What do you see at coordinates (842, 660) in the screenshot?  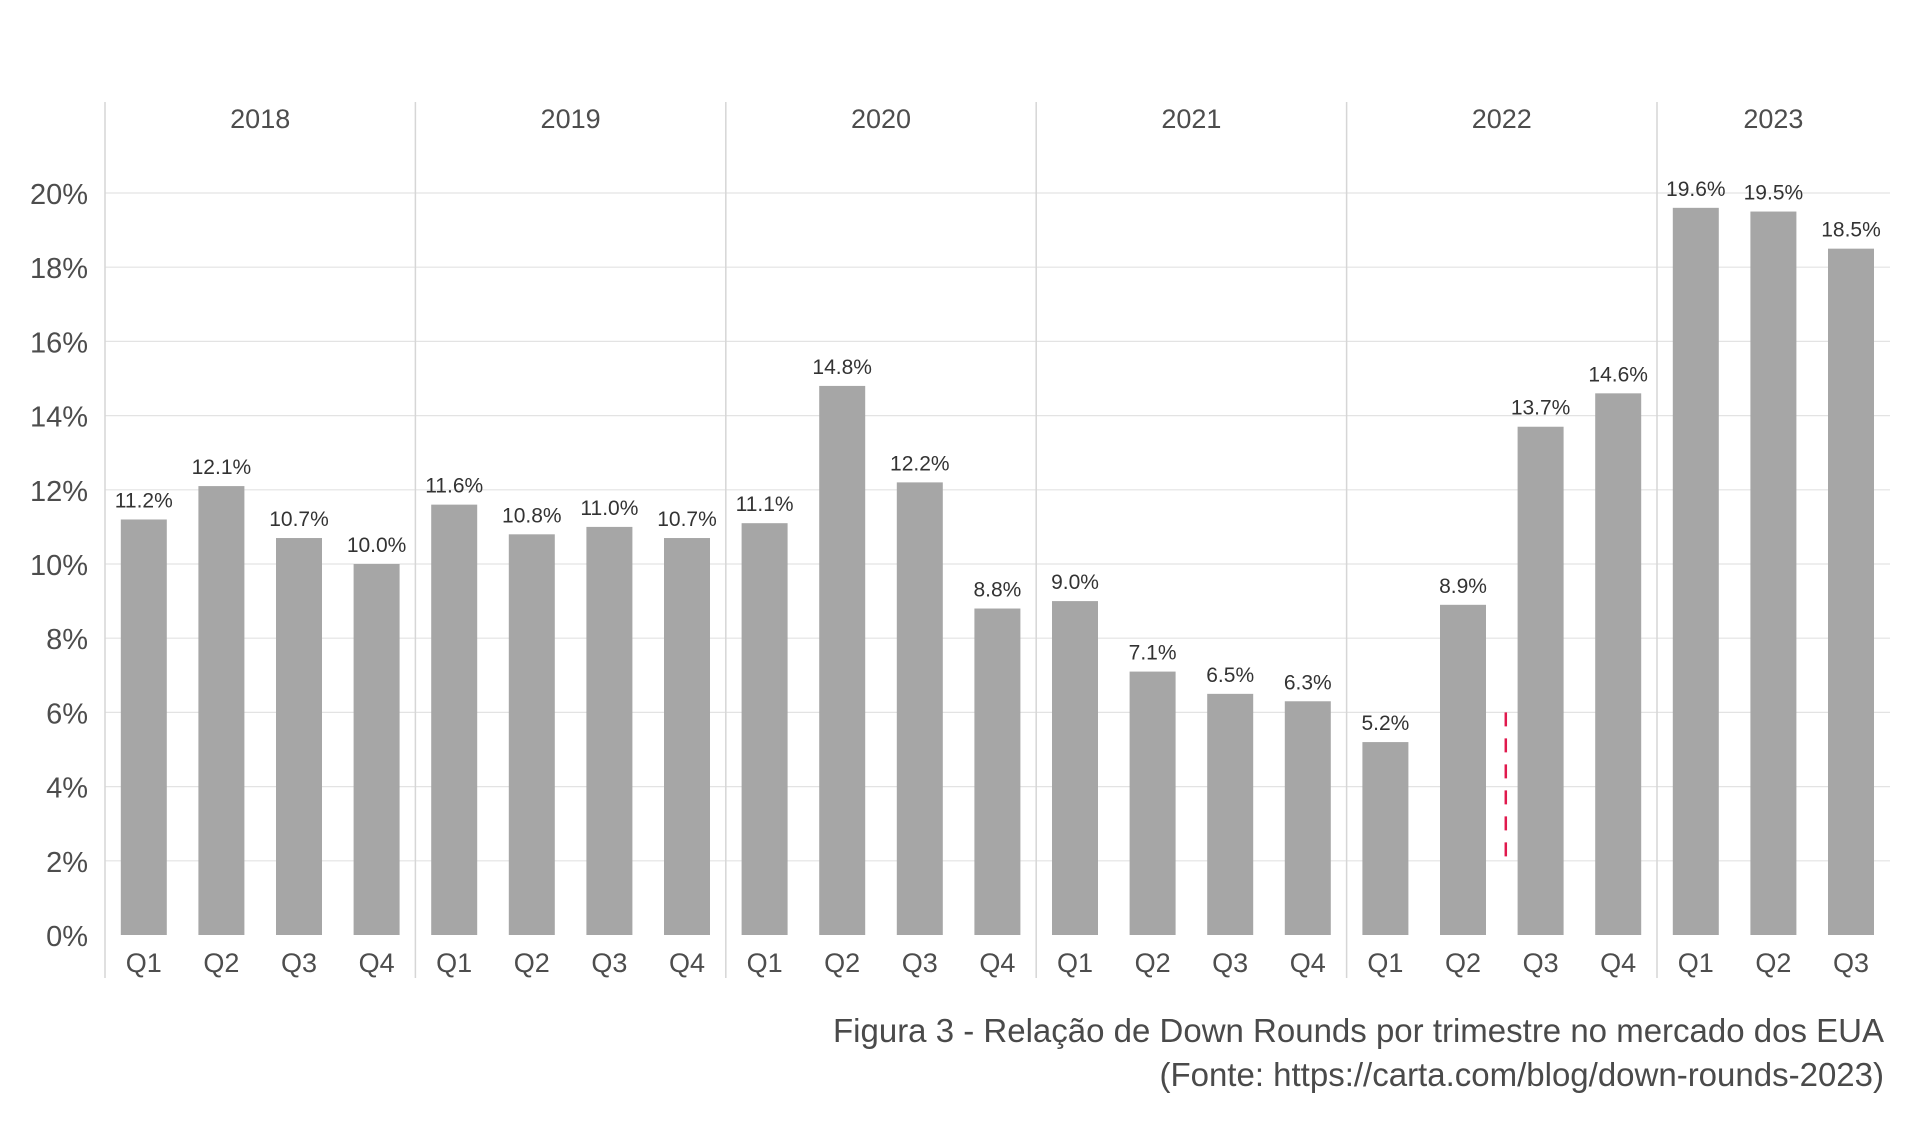 I see `bar-2020-q2` at bounding box center [842, 660].